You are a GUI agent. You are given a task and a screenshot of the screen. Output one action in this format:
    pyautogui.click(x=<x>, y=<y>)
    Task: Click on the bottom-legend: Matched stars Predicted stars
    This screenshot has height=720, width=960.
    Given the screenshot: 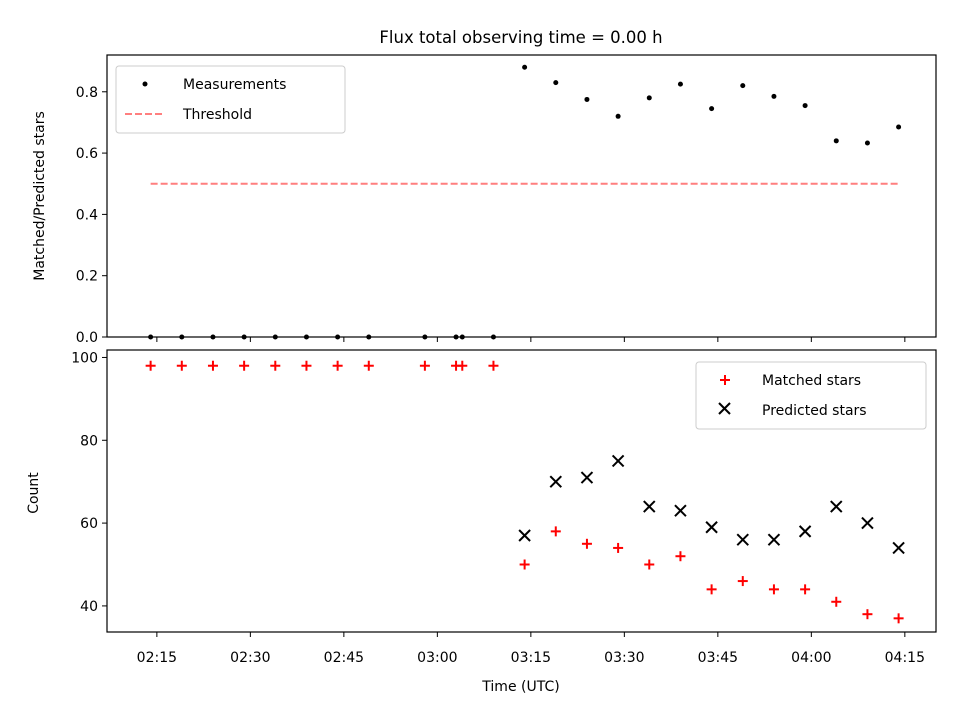 What is the action you would take?
    pyautogui.click(x=811, y=395)
    